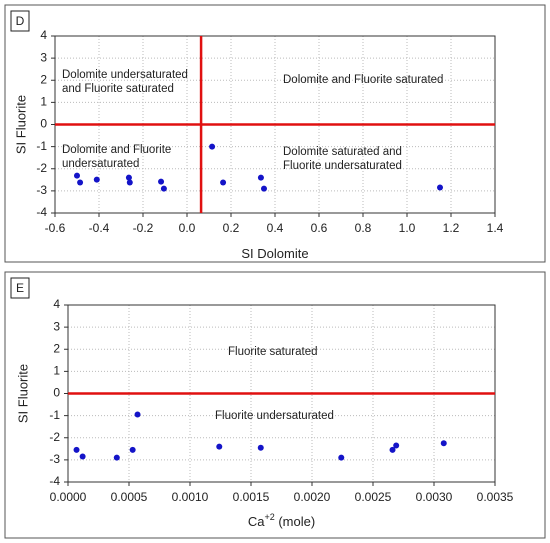  What do you see at coordinates (269, 517) in the screenshot?
I see `x-axis-label-sup: +2` at bounding box center [269, 517].